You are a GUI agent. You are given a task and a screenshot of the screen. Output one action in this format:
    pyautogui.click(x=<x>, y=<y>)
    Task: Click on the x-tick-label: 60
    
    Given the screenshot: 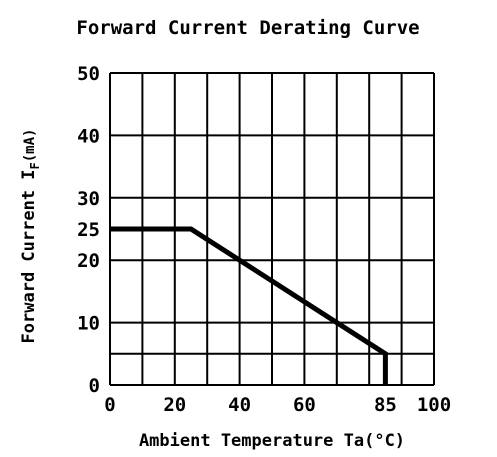 What is the action you would take?
    pyautogui.click(x=304, y=405)
    